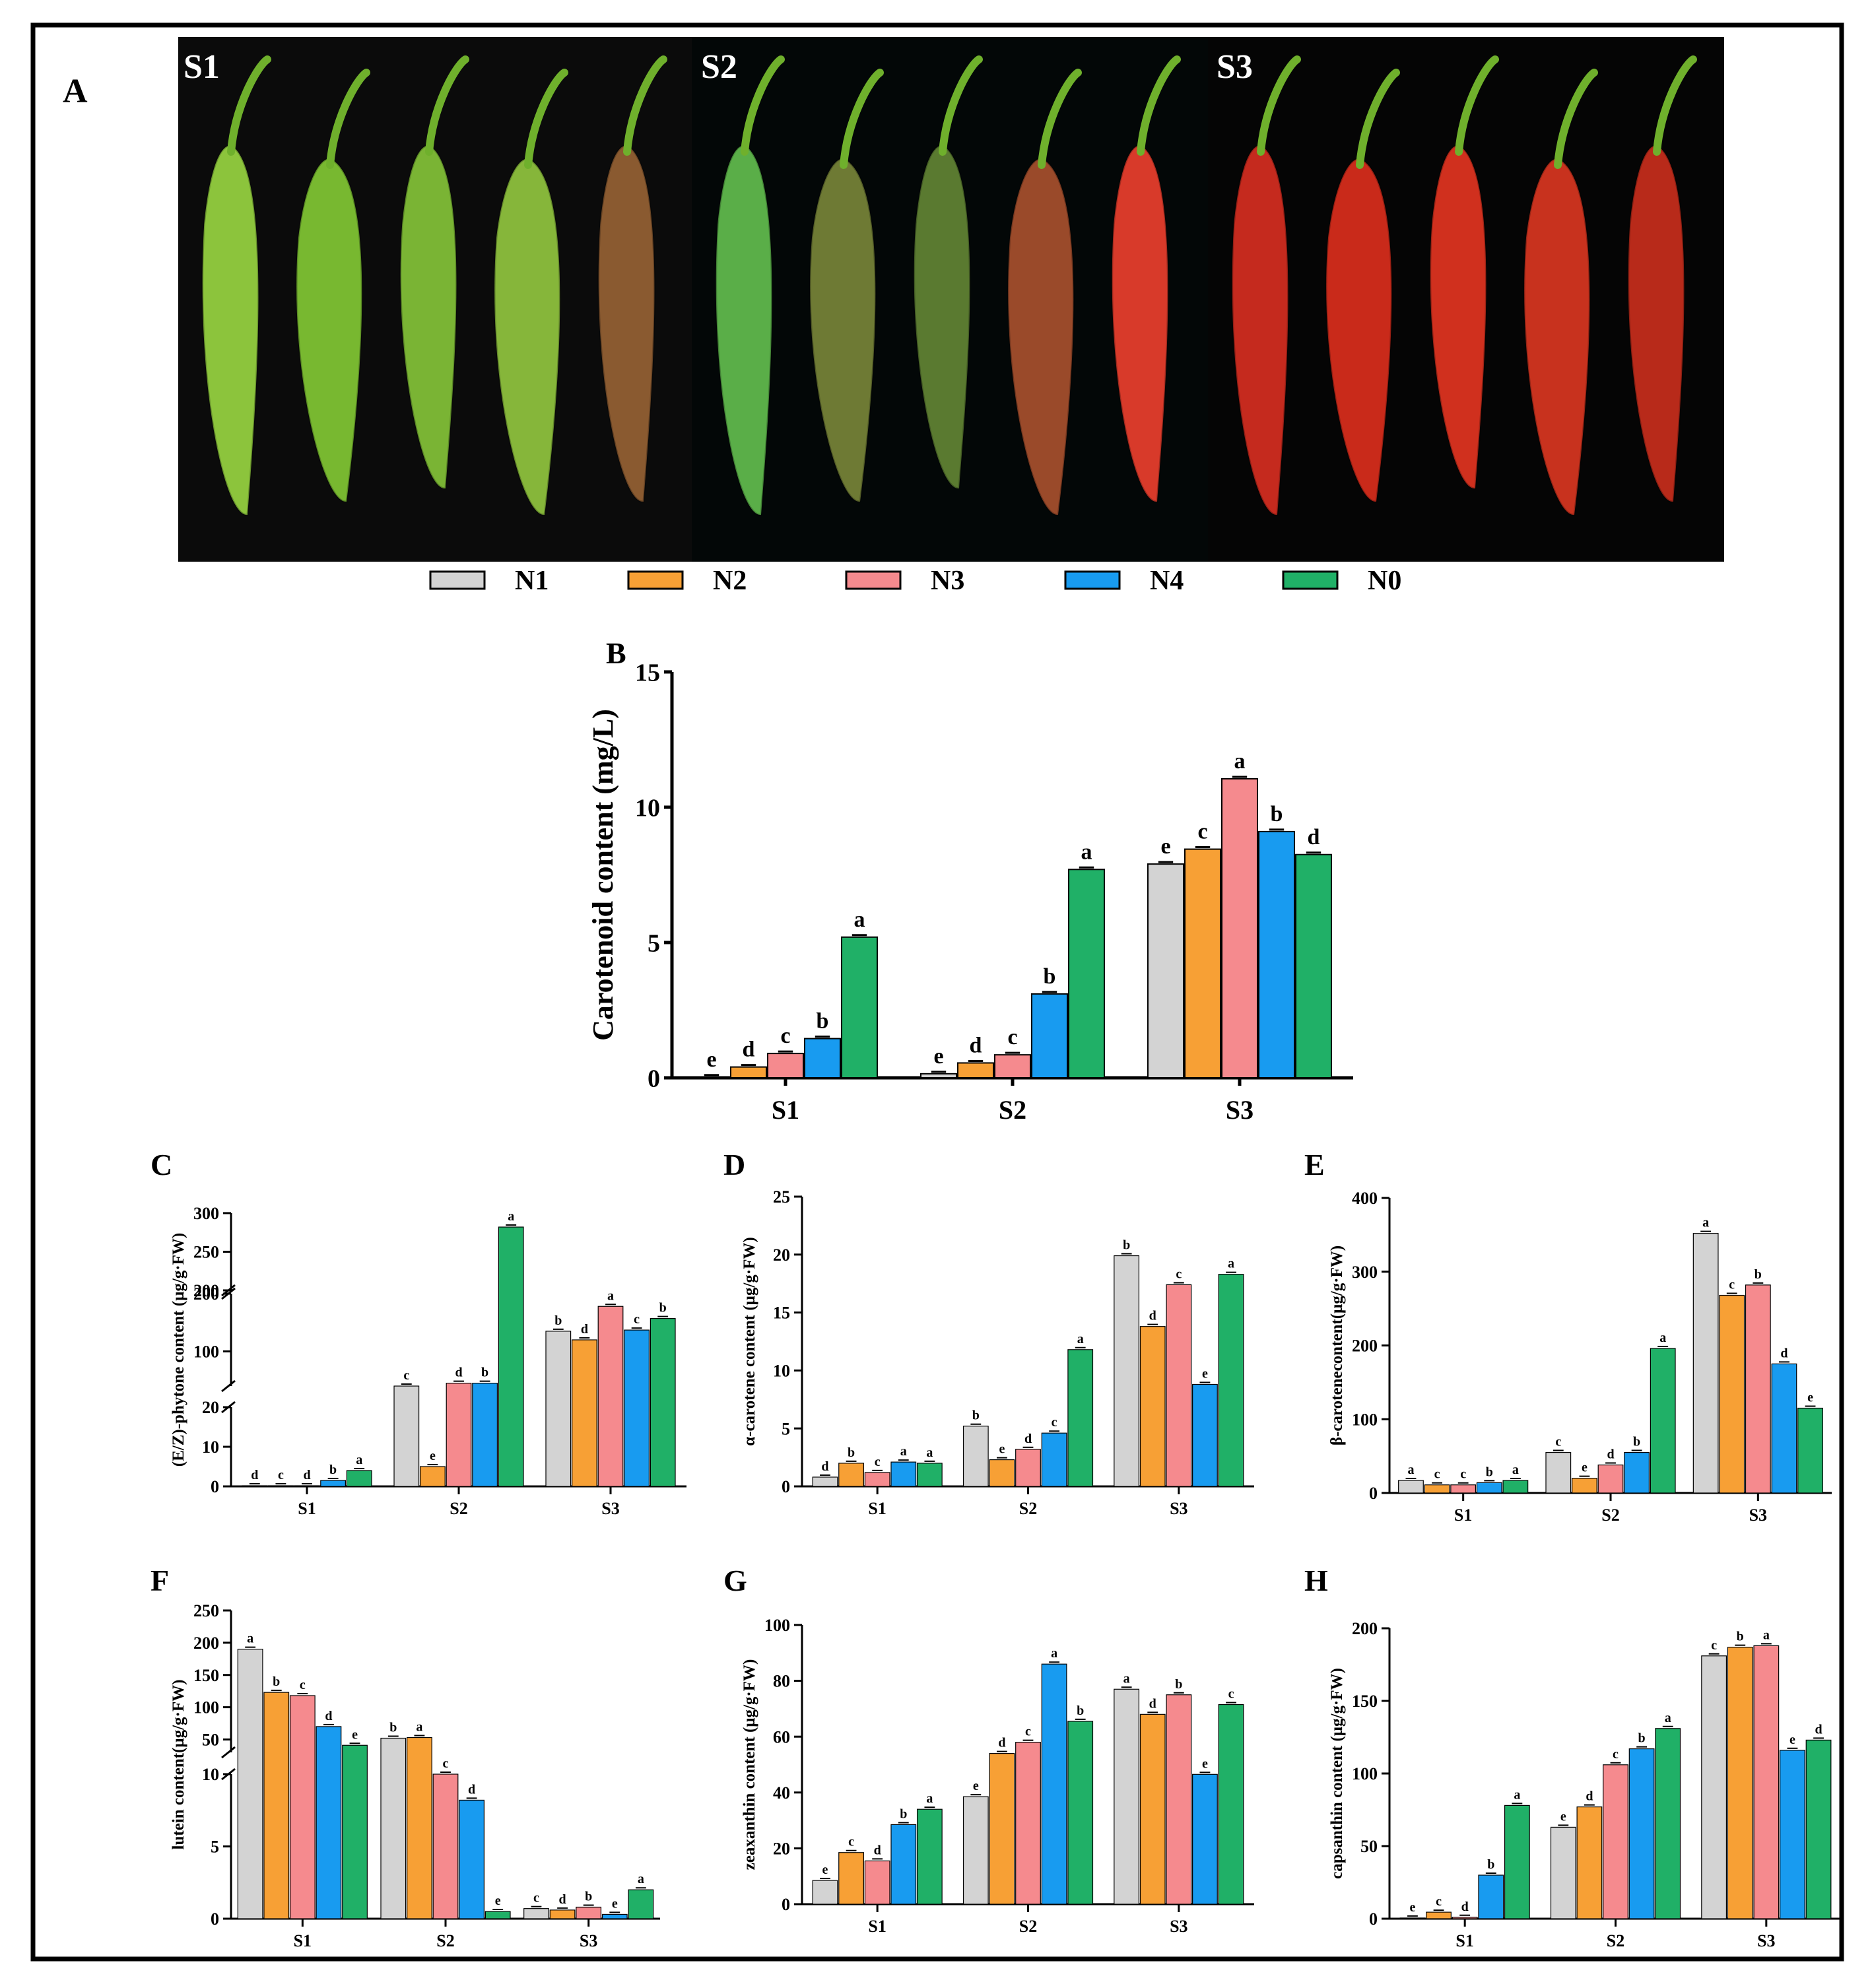  I want to click on photo-stage-label-s3: S3, so click(1235, 67).